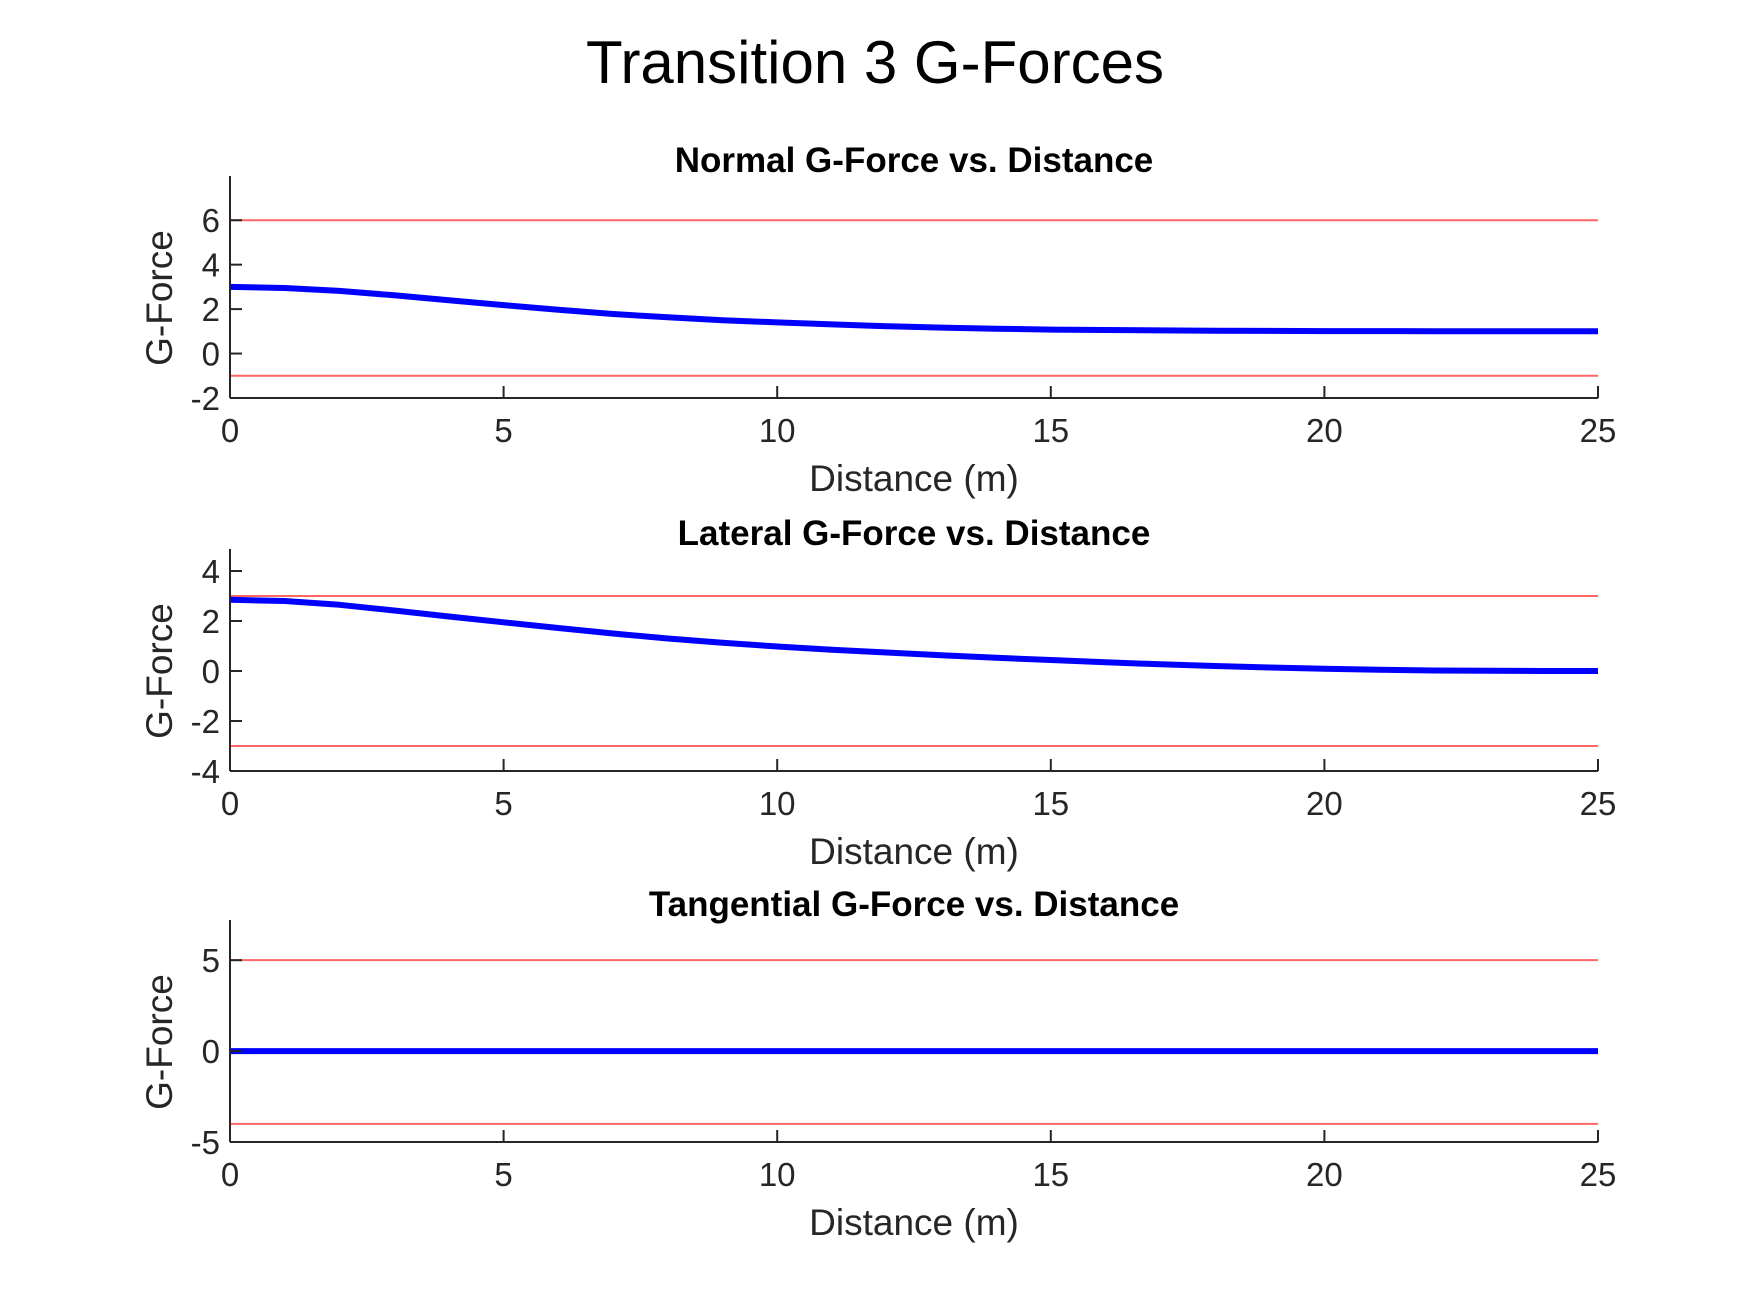 The image size is (1750, 1313). I want to click on subplot-title: Tangential G-Force vs. Distance, so click(914, 904).